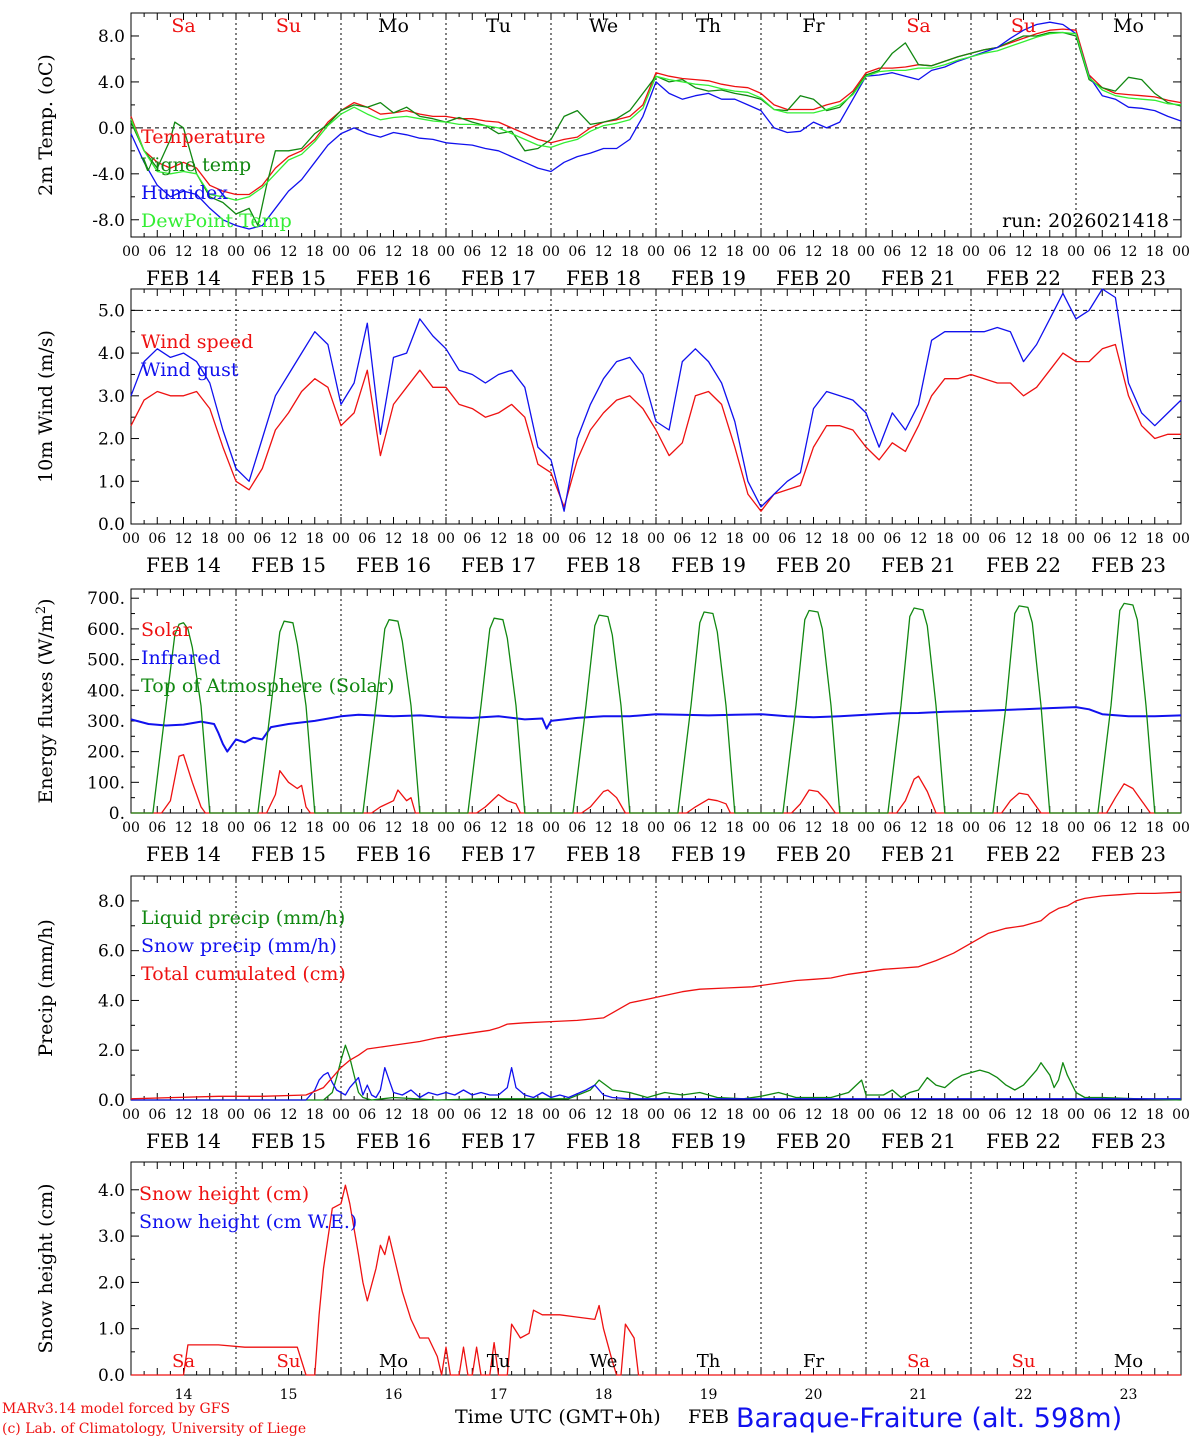 The image size is (1194, 1445). I want to click on series-humidex, so click(656, 125).